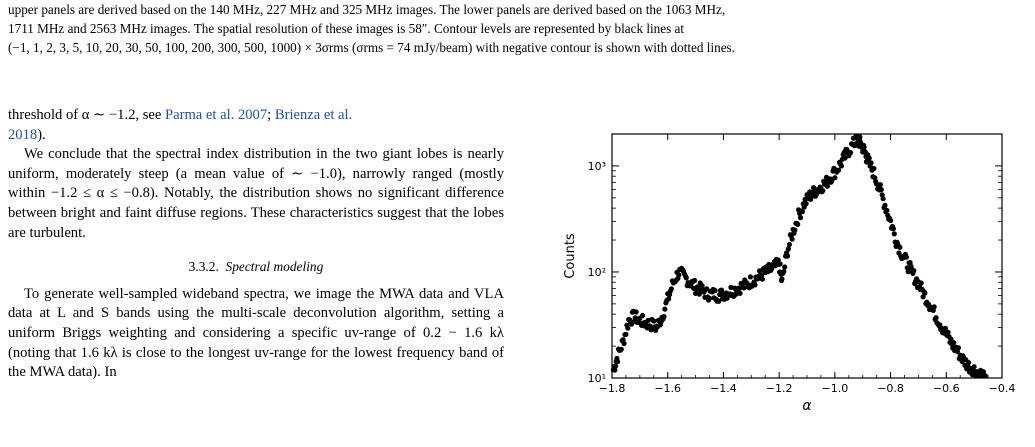 The image size is (1035, 447). I want to click on x-tick-label: −1.0, so click(834, 388).